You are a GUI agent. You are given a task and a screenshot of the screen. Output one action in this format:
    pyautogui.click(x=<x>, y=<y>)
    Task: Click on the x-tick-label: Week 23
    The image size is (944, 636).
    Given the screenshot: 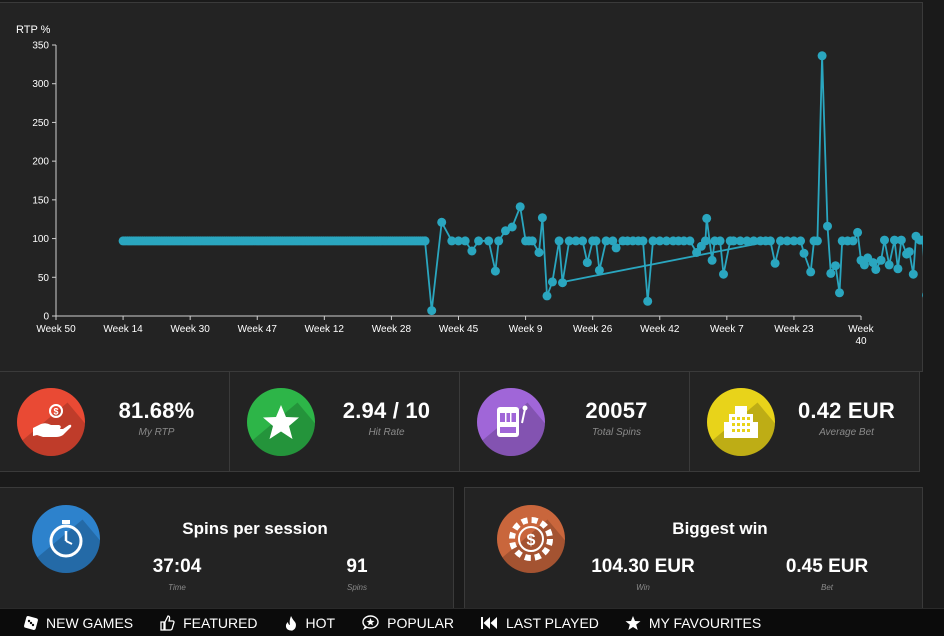 What is the action you would take?
    pyautogui.click(x=794, y=329)
    